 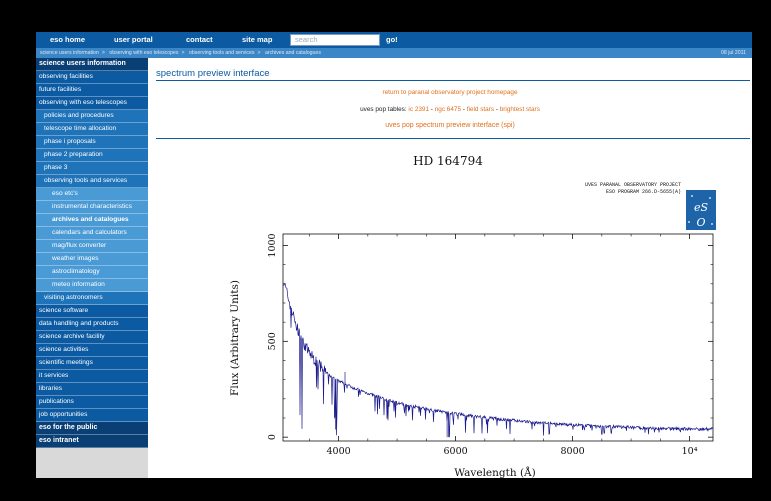 I want to click on sidebar-item: libraries, so click(x=92, y=389).